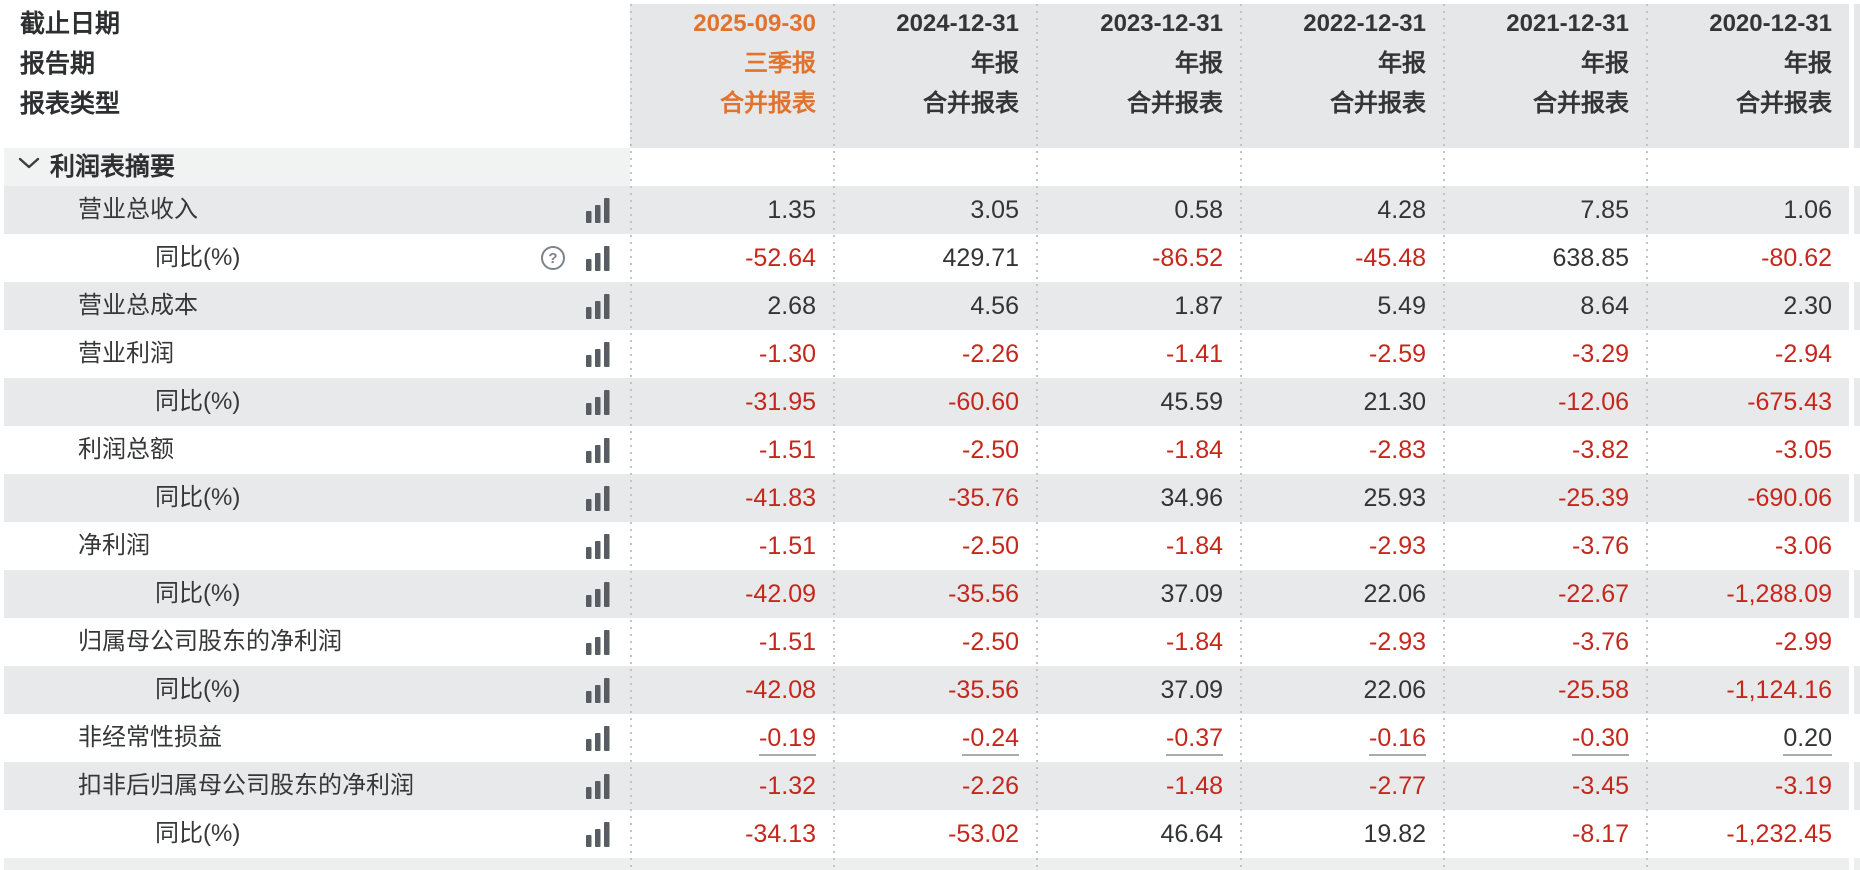 This screenshot has width=1860, height=870. What do you see at coordinates (754, 23) in the screenshot?
I see `column-header-date: 2025-09-30` at bounding box center [754, 23].